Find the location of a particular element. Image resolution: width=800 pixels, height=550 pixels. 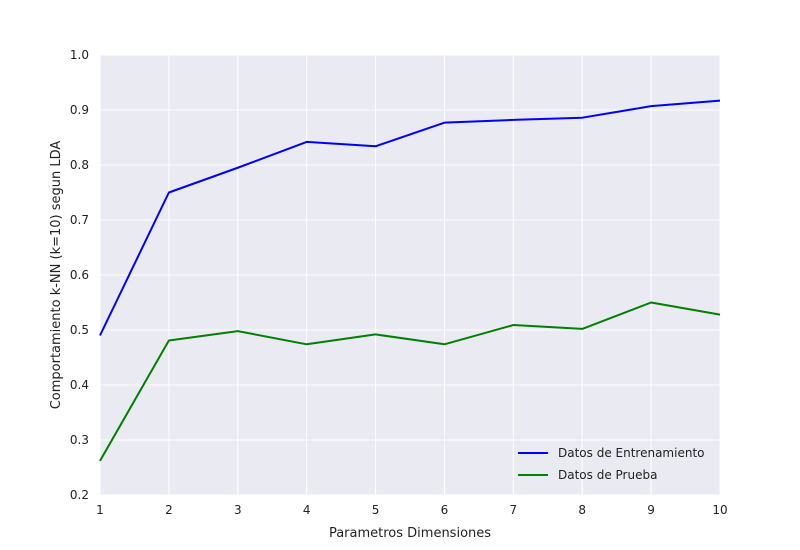

y-tick-label: 0.5 is located at coordinates (79, 330).